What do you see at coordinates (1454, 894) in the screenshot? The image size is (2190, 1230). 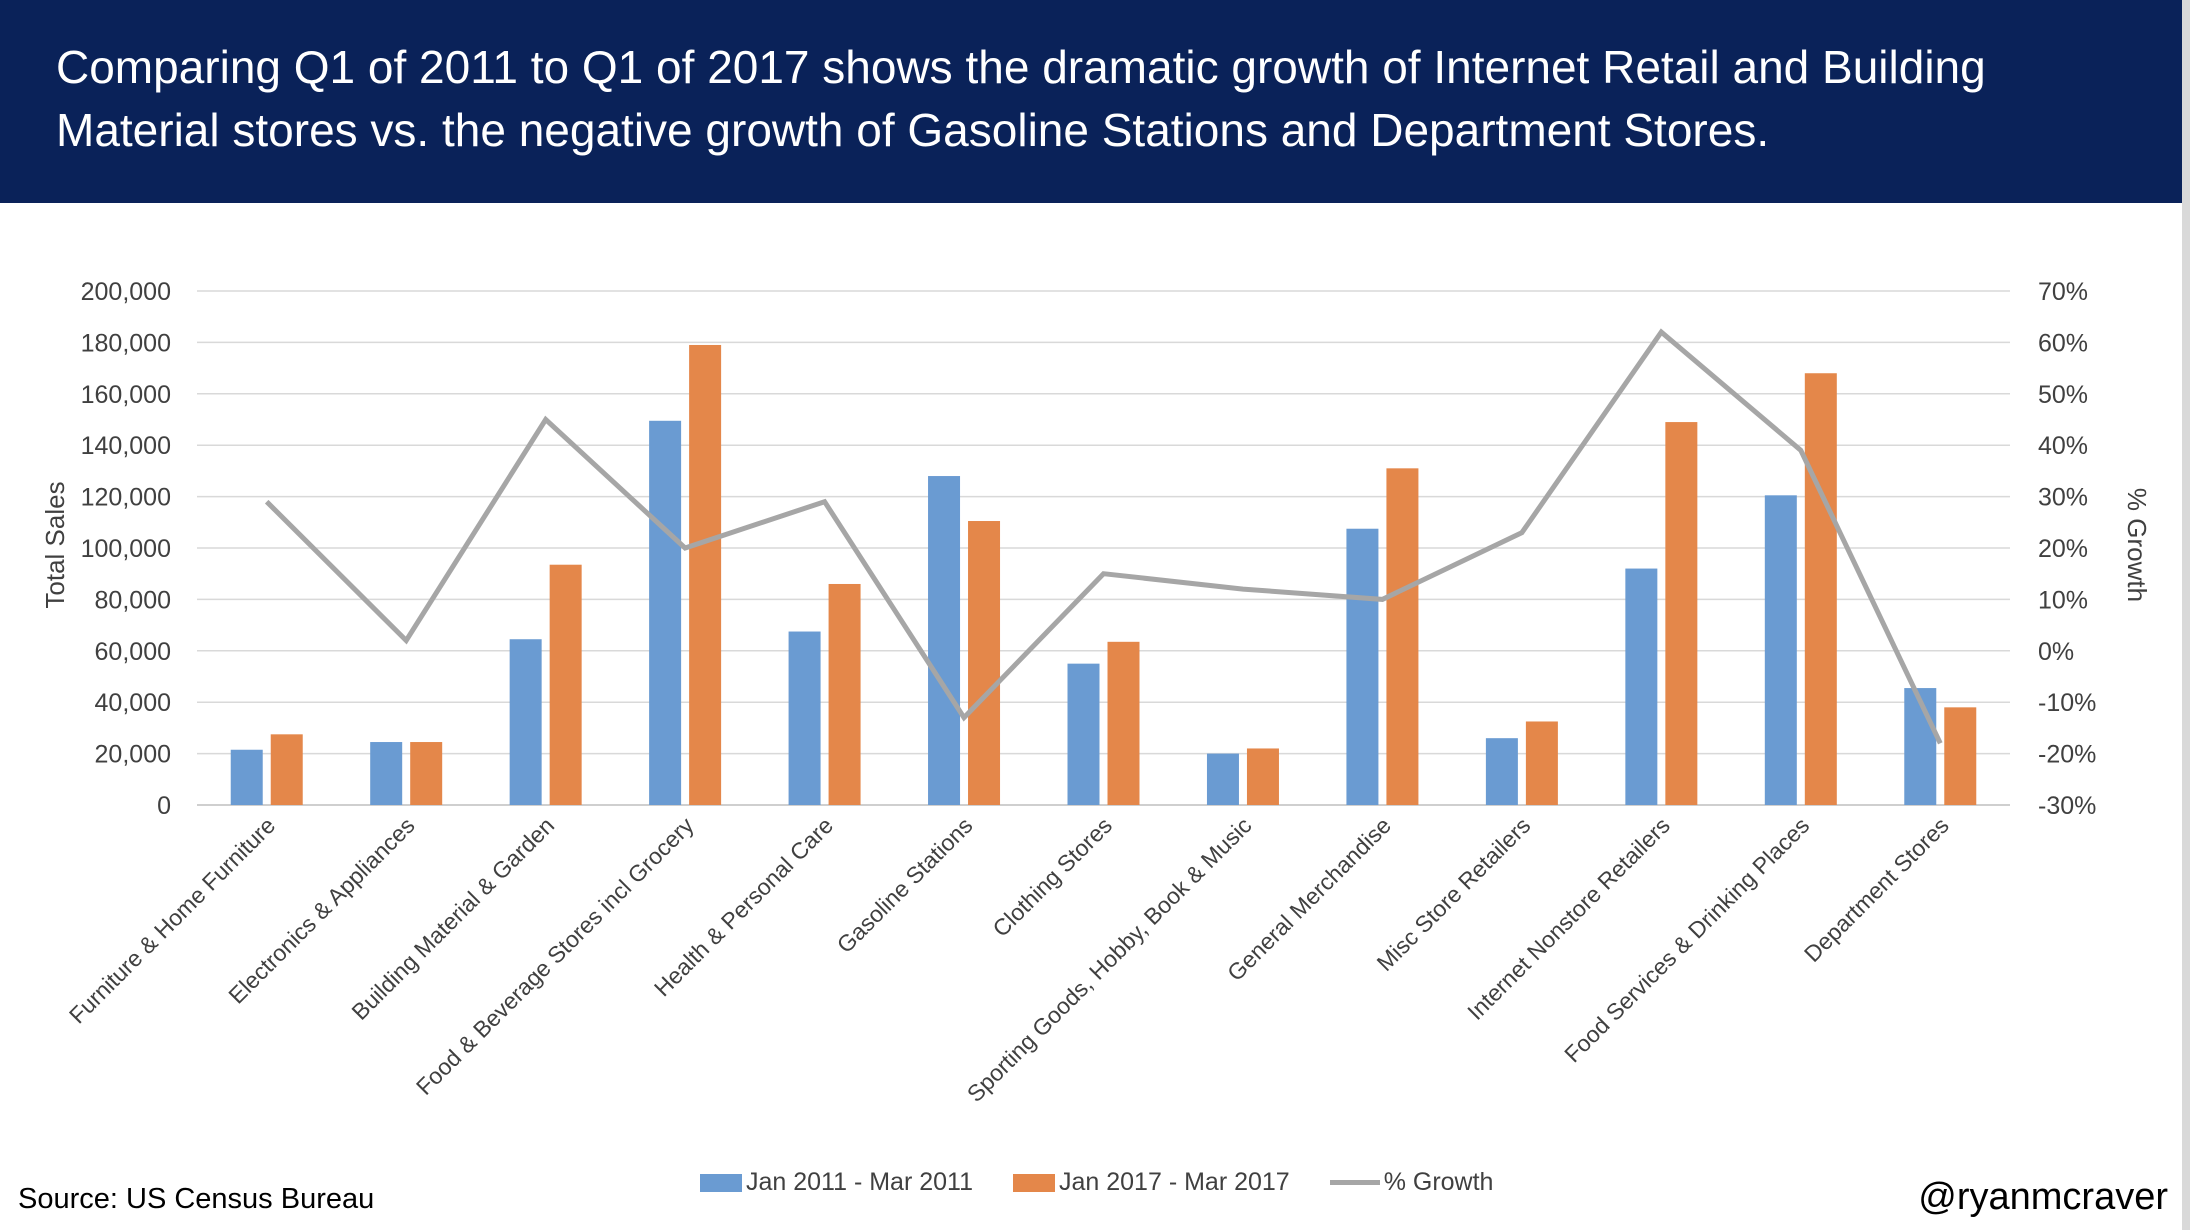 I see `category-label: Misc Store Retailers` at bounding box center [1454, 894].